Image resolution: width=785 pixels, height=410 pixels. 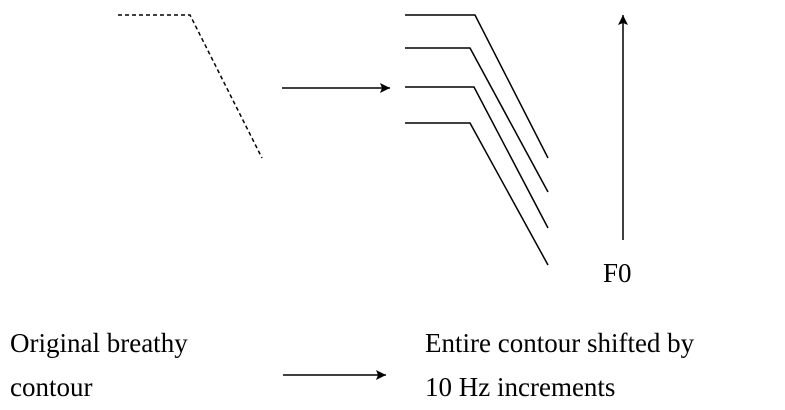 I want to click on original-contour, so click(x=190, y=86).